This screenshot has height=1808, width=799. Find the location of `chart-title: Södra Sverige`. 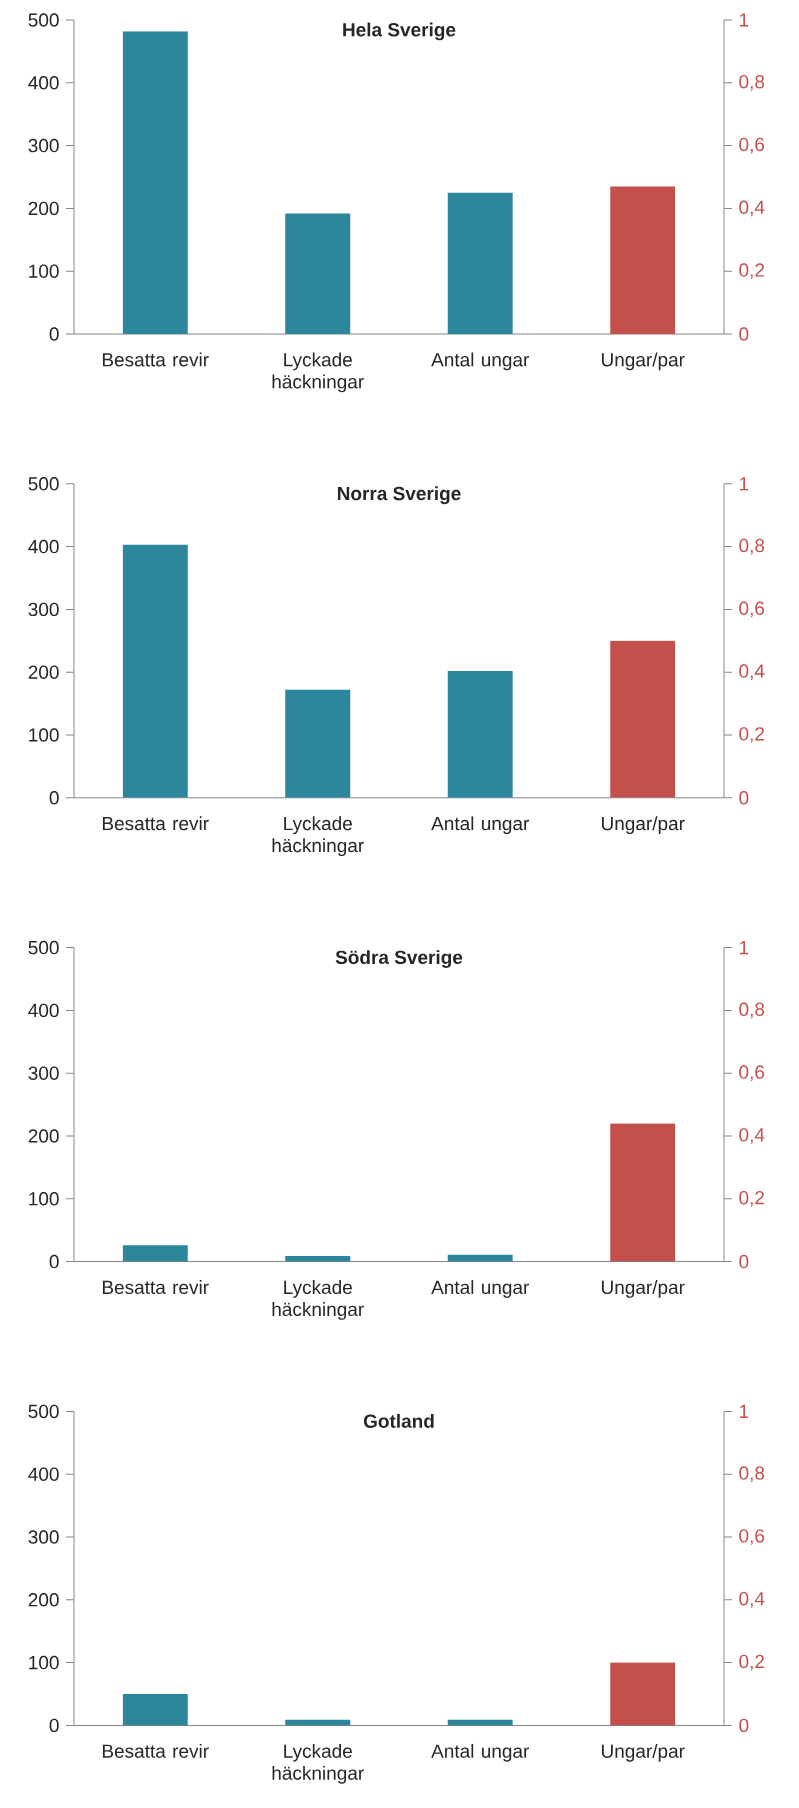

chart-title: Södra Sverige is located at coordinates (399, 959).